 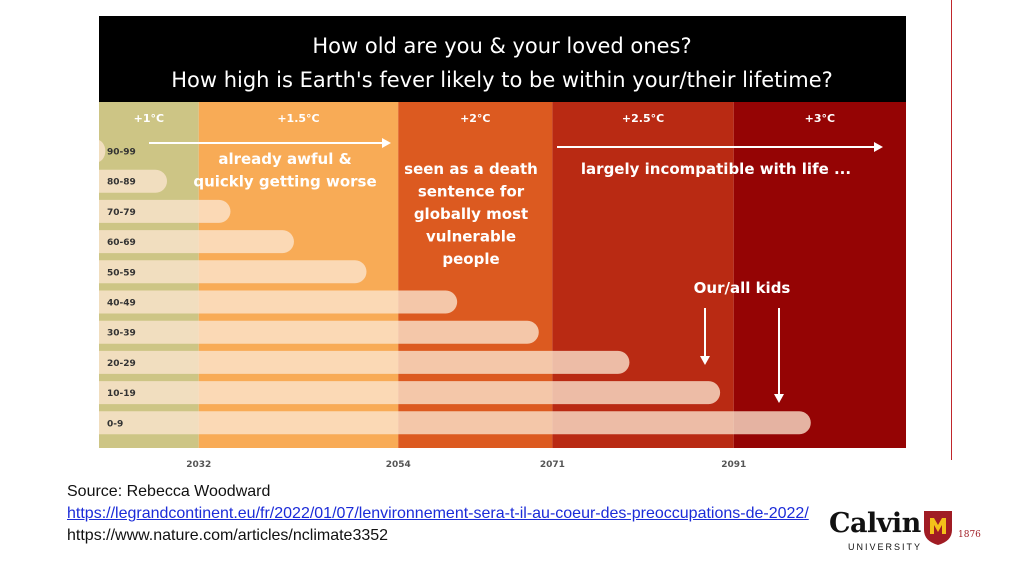 What do you see at coordinates (298, 118) in the screenshot?
I see `band-label: +1.5°C` at bounding box center [298, 118].